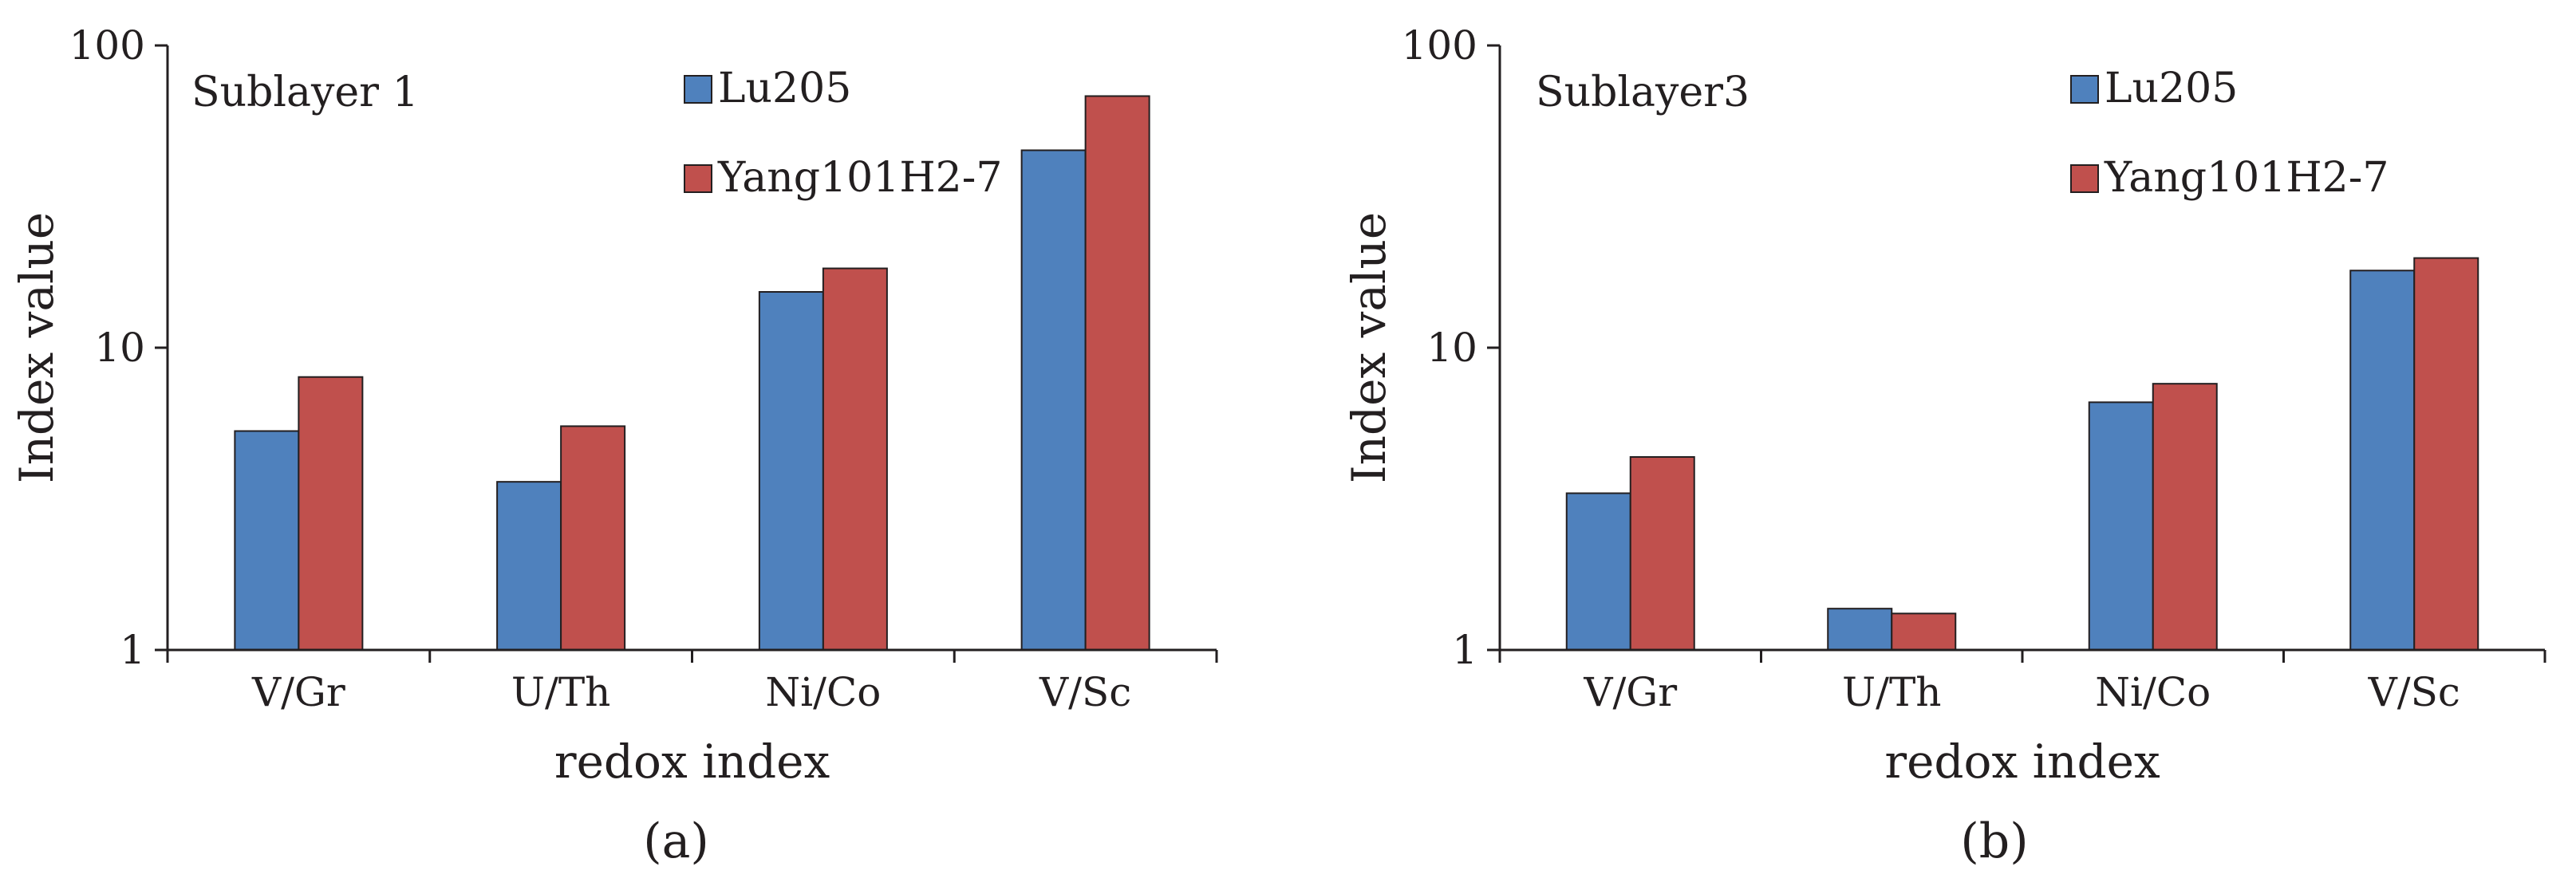 This screenshot has height=890, width=2576. What do you see at coordinates (1643, 92) in the screenshot?
I see `chart-title: Sublayer3` at bounding box center [1643, 92].